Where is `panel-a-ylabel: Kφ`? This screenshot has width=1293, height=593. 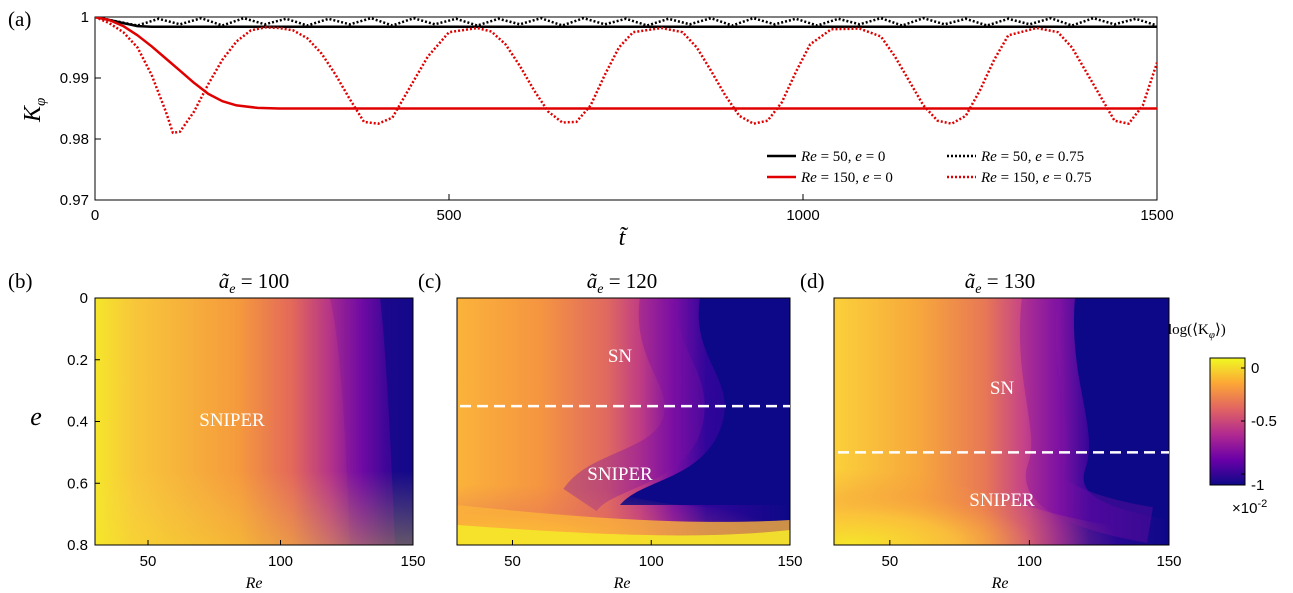 panel-a-ylabel: Kφ is located at coordinates (34, 110).